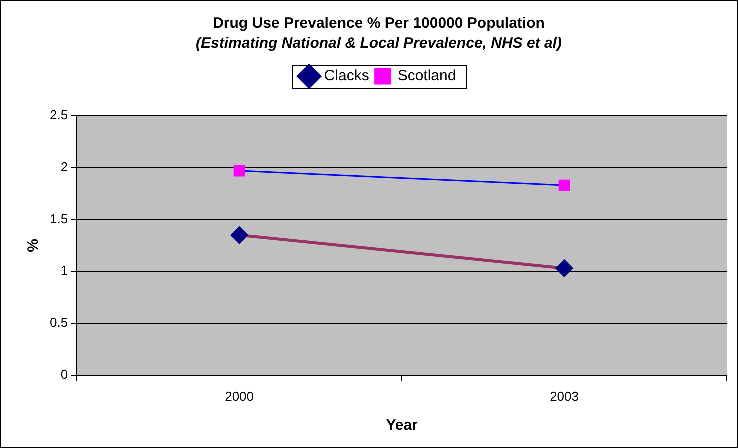  I want to click on y-tick-label: 1, so click(64, 270).